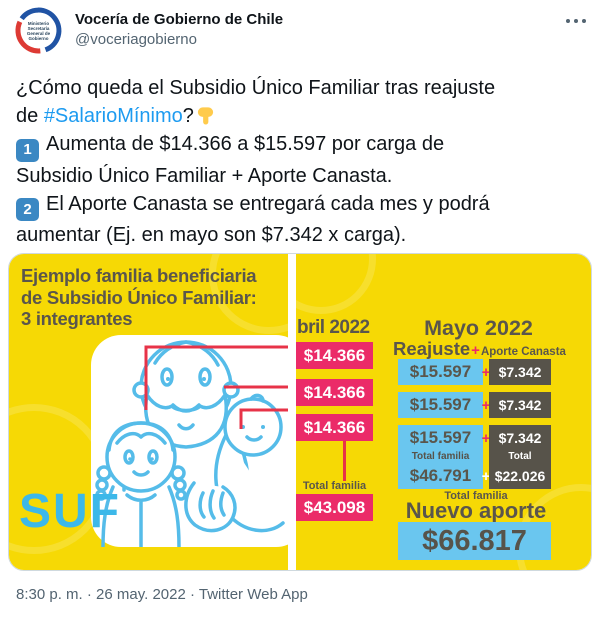  What do you see at coordinates (179, 19) in the screenshot?
I see `author-name: Vocería de Gobierno de Chile` at bounding box center [179, 19].